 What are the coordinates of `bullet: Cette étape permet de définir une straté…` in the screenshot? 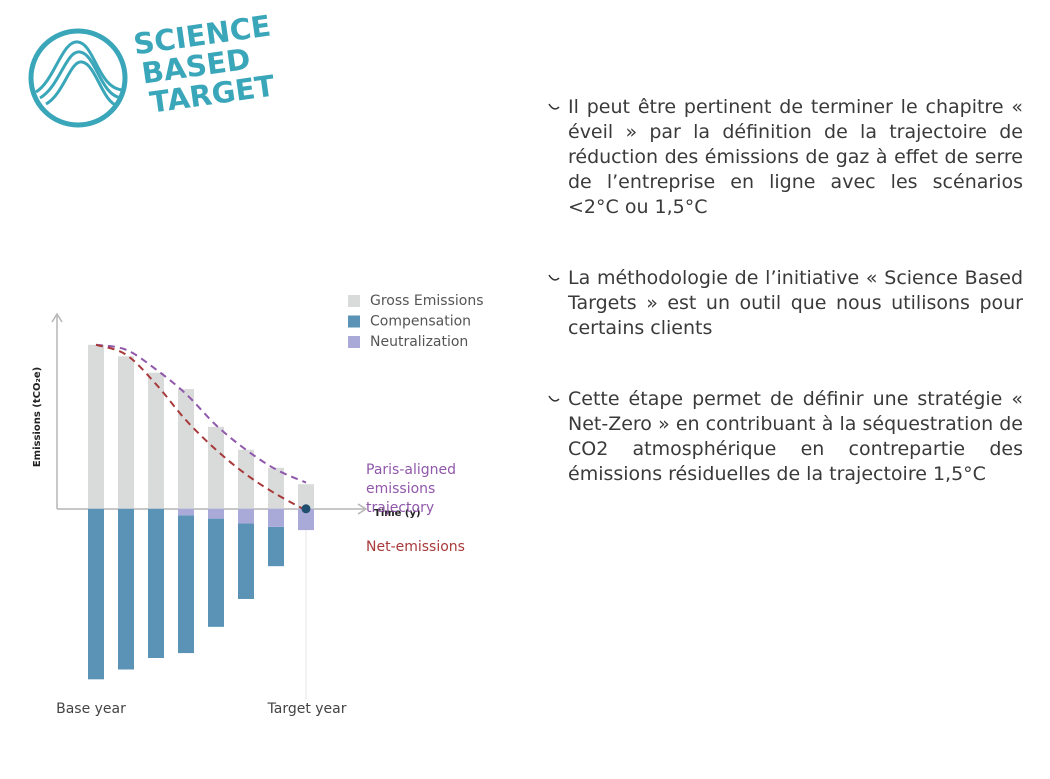 It's located at (785, 437).